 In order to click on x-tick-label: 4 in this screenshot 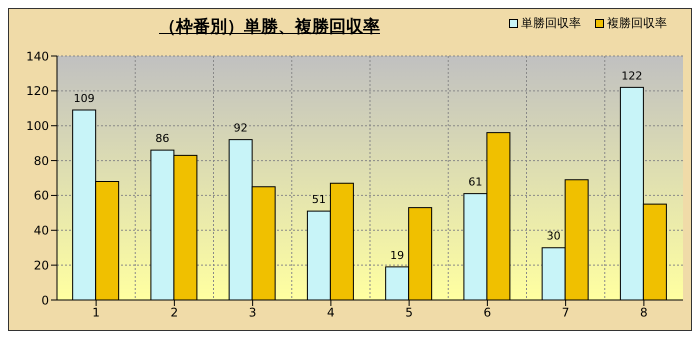, I will do `click(331, 313)`.